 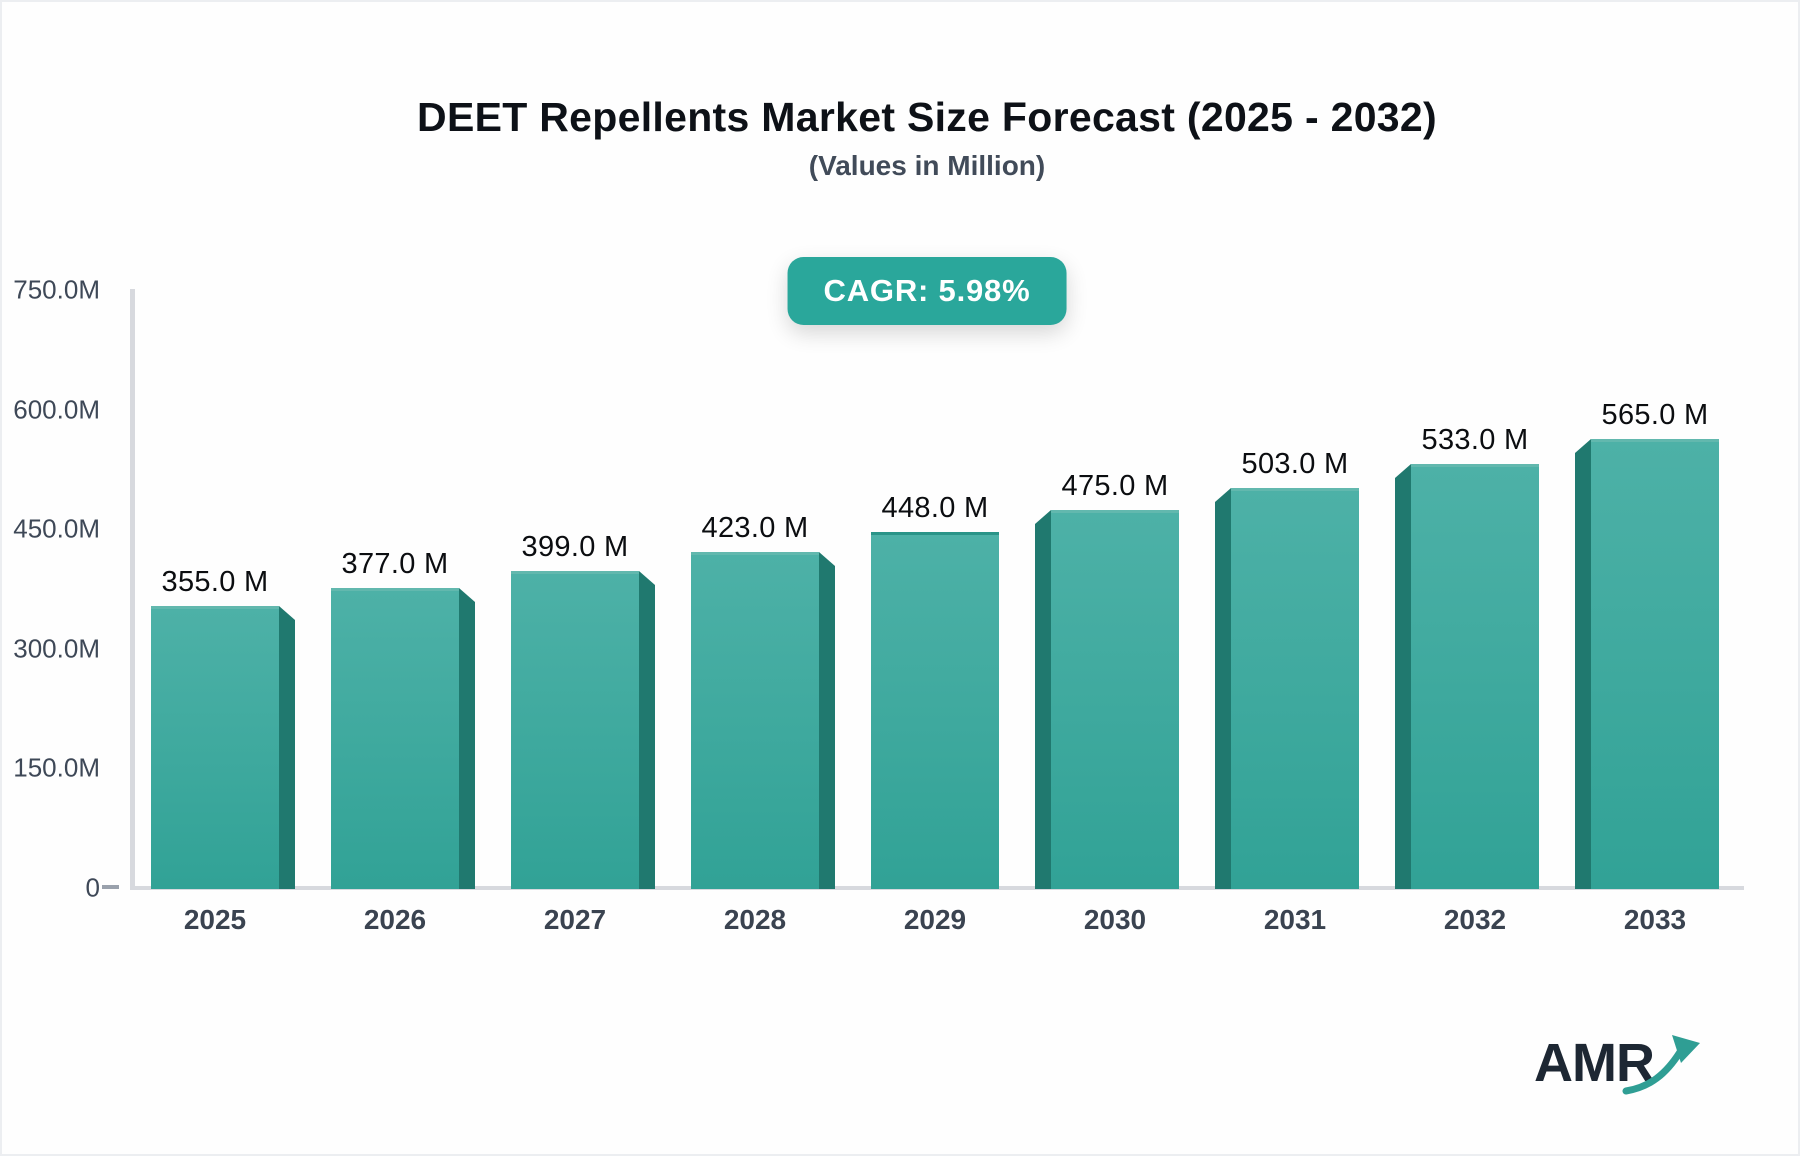 I want to click on x-tick-label-2033: 2033, so click(x=1655, y=919).